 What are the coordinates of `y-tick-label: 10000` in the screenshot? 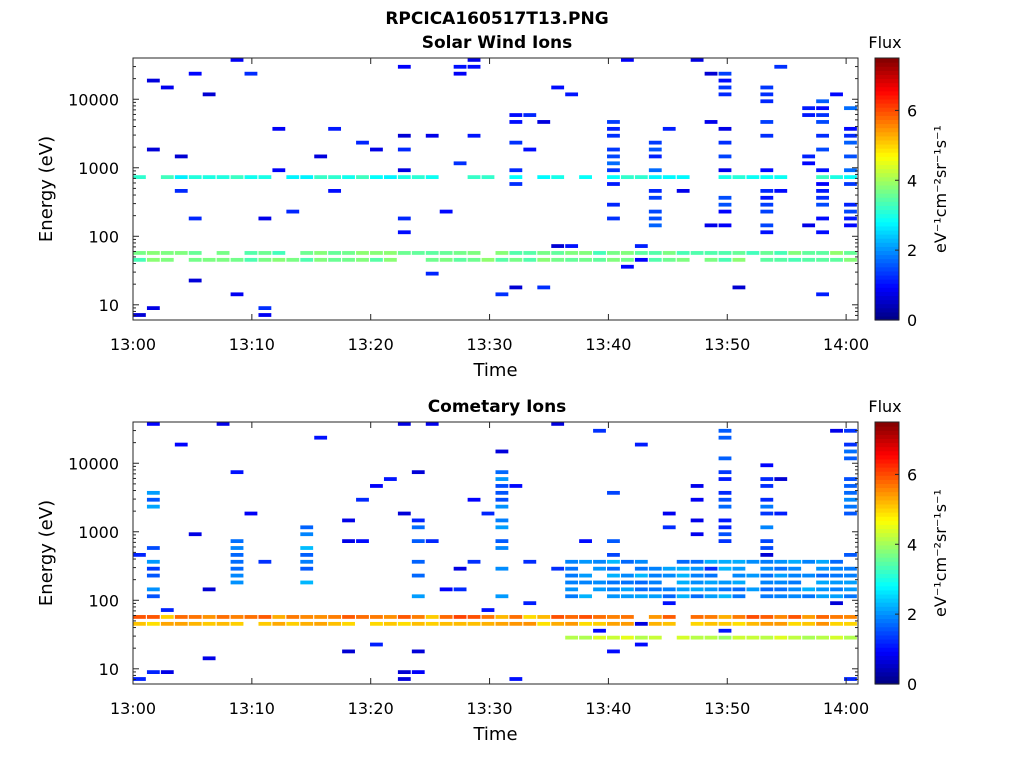 It's located at (93, 463).